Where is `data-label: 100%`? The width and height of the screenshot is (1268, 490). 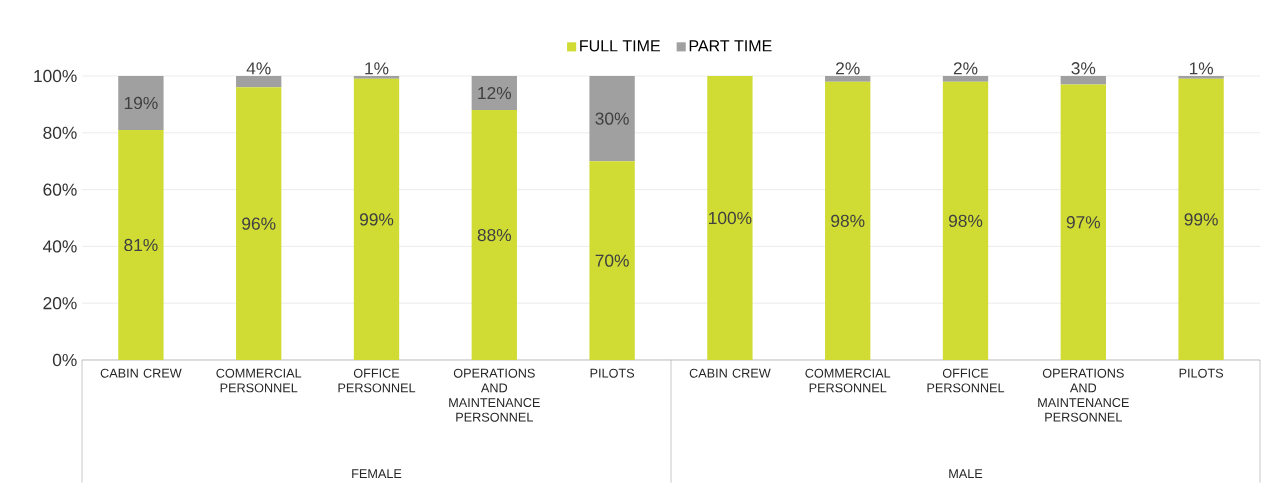
data-label: 100% is located at coordinates (730, 218).